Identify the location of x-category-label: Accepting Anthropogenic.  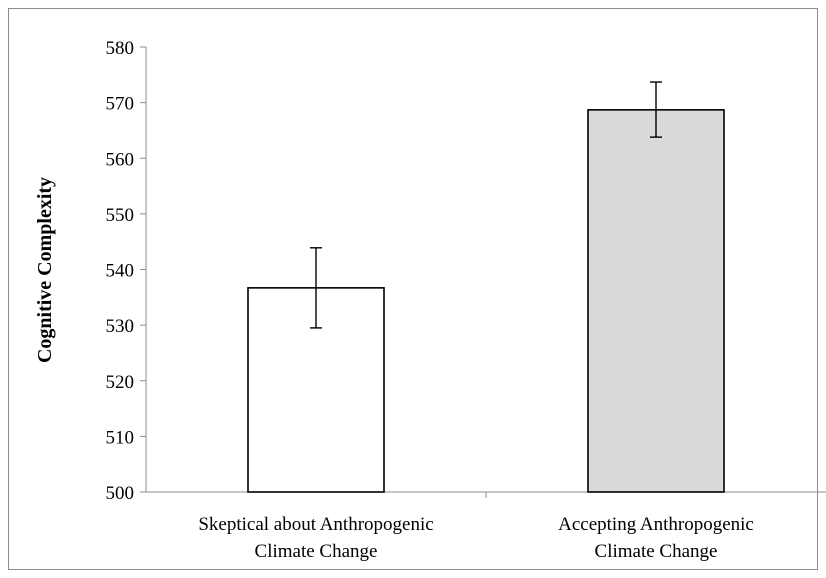
(656, 524).